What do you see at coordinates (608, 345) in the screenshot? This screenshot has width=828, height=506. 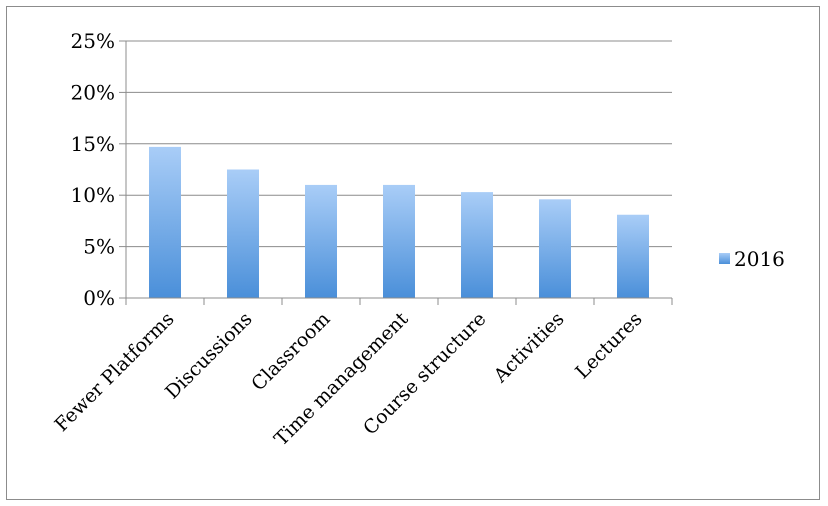 I see `x-category-label: Lectures` at bounding box center [608, 345].